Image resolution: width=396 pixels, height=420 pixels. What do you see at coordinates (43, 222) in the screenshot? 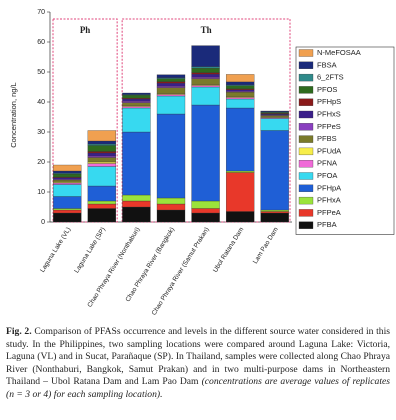
I see `y-tick-label: 0` at bounding box center [43, 222].